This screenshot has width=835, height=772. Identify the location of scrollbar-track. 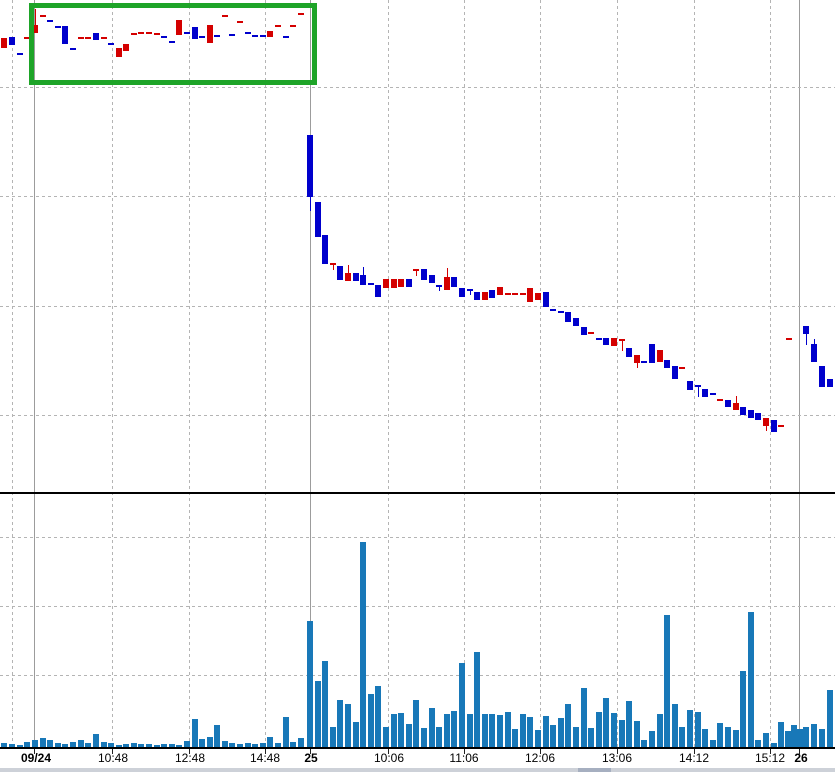
(417, 770).